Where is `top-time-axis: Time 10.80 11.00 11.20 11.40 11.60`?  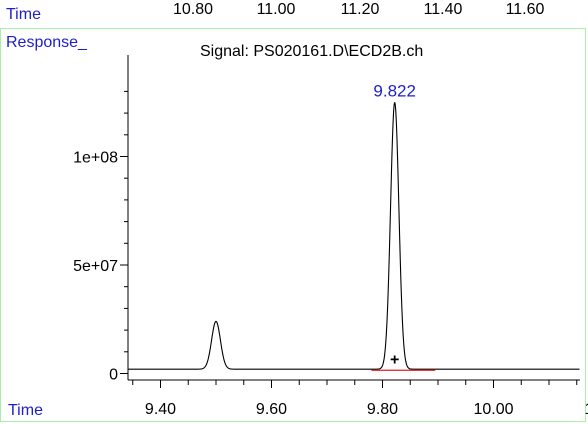 top-time-axis: Time 10.80 11.00 11.20 11.40 11.60 is located at coordinates (294, 14).